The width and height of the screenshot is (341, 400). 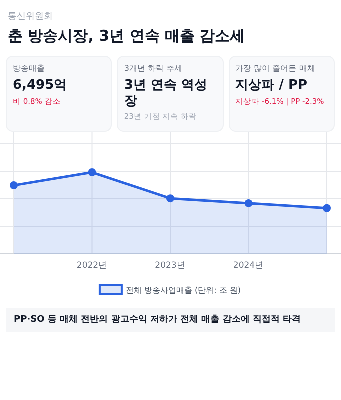 What do you see at coordinates (92, 266) in the screenshot?
I see `x-tick-label: 2022년` at bounding box center [92, 266].